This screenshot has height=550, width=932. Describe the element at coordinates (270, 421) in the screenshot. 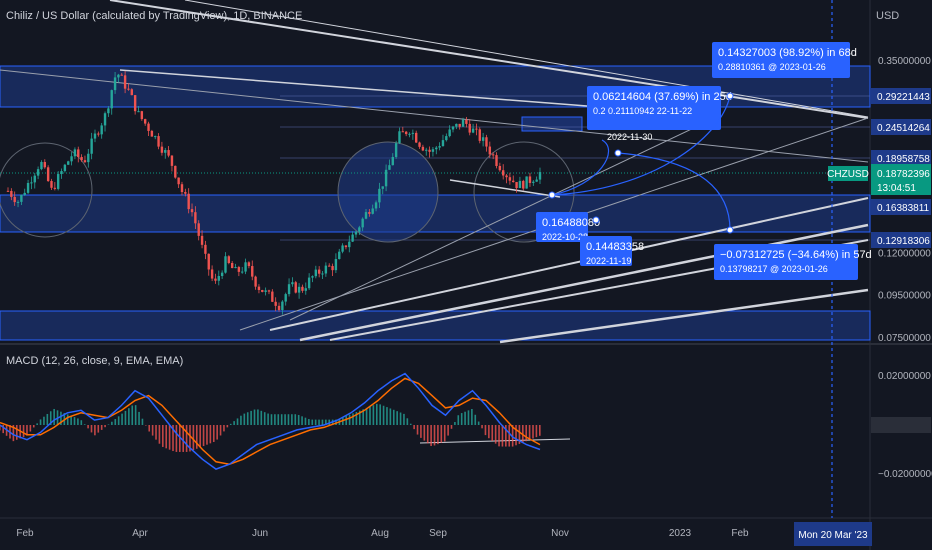

I see `signal-line` at that location.